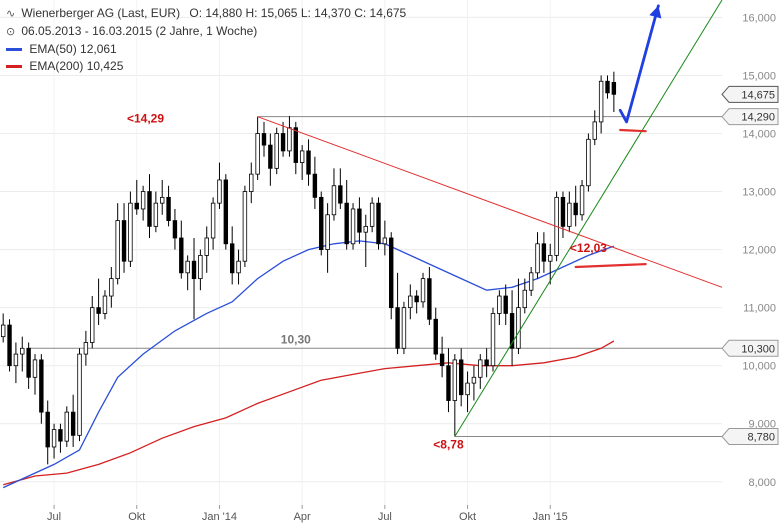  I want to click on x-axis: Jul Okt Jan '14 Apr Jul Okt Jan '15, so click(307, 514).